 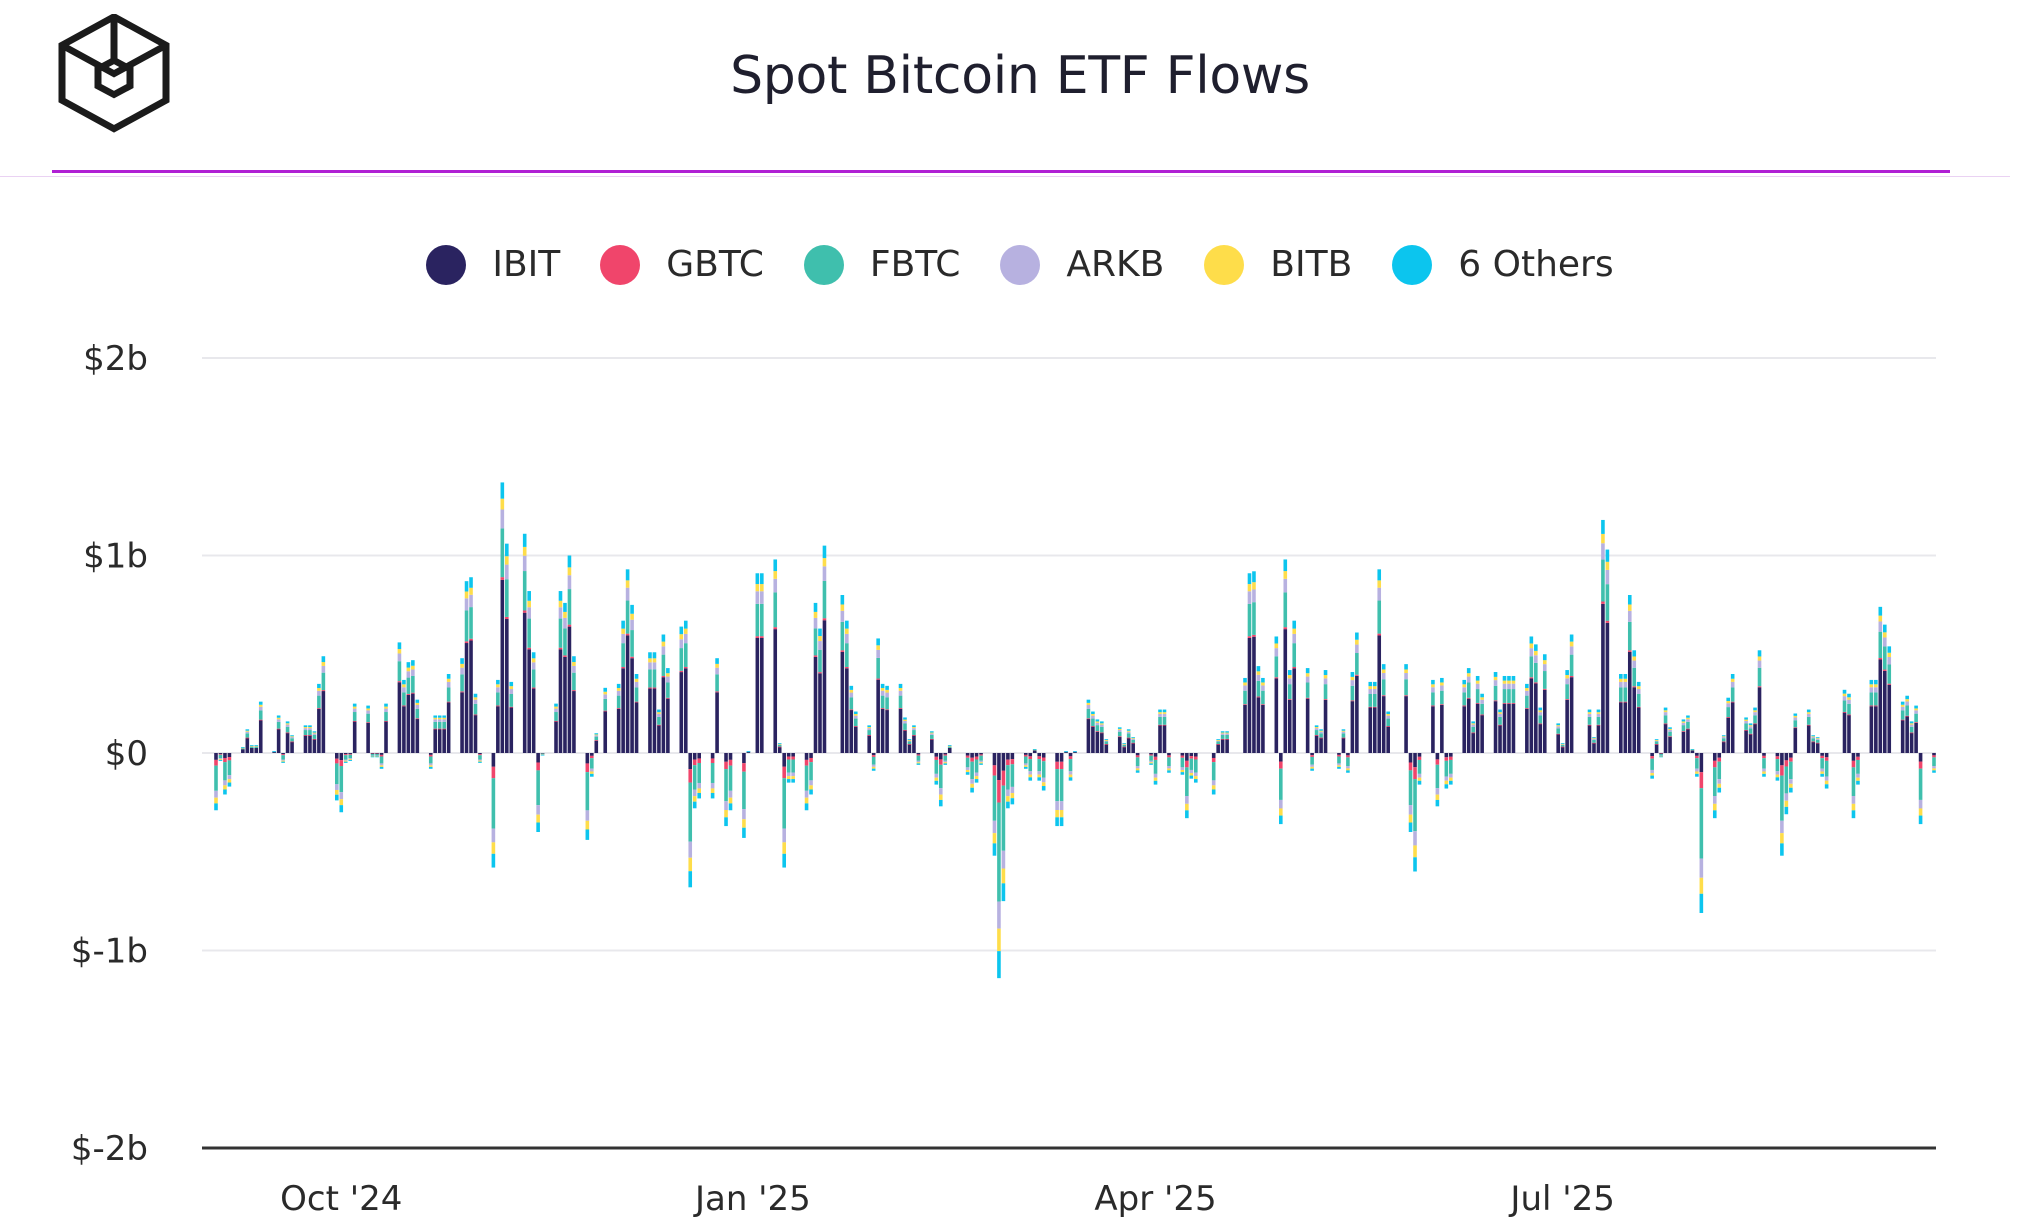 I want to click on legend-item-arkb: ARKB, so click(x=1082, y=264).